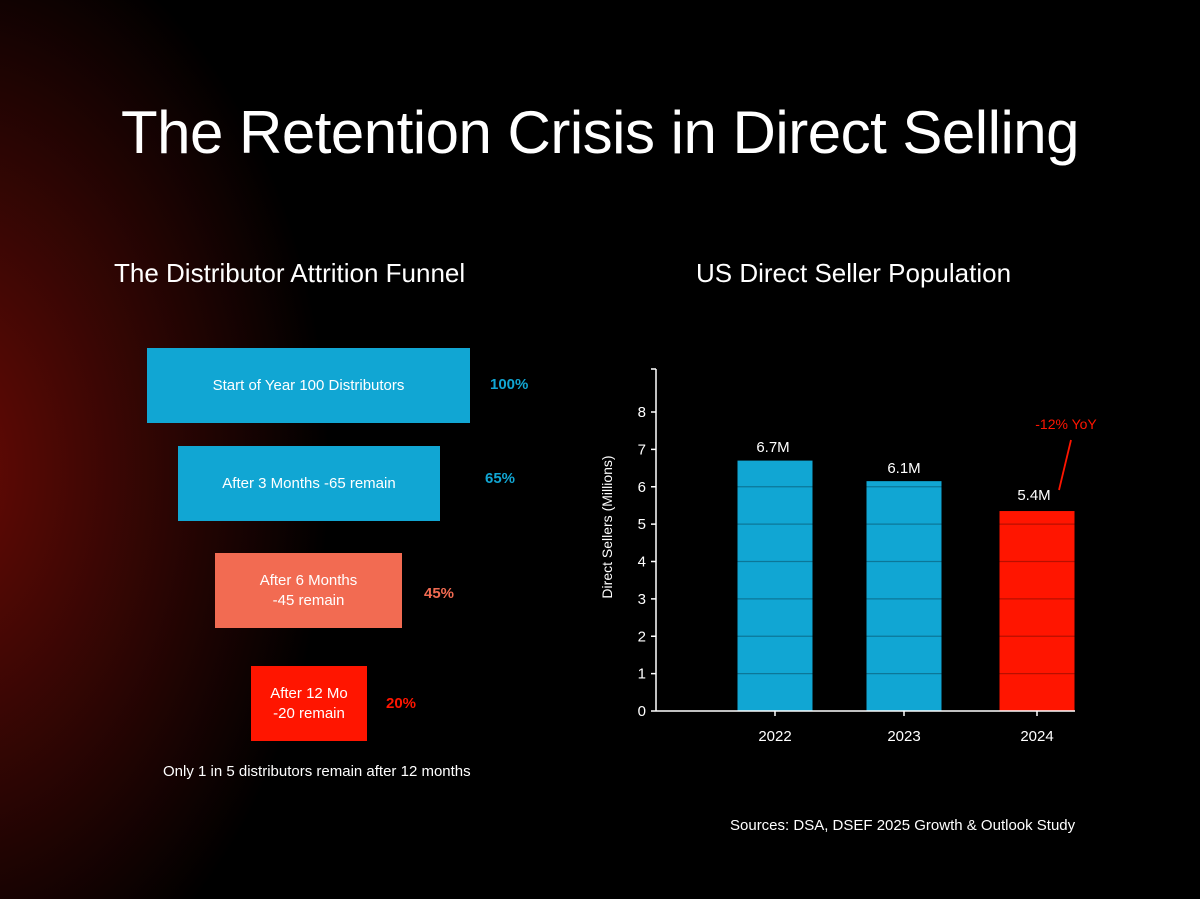 This screenshot has width=1200, height=899. What do you see at coordinates (439, 593) in the screenshot?
I see `funnel-stage-percent: 45%` at bounding box center [439, 593].